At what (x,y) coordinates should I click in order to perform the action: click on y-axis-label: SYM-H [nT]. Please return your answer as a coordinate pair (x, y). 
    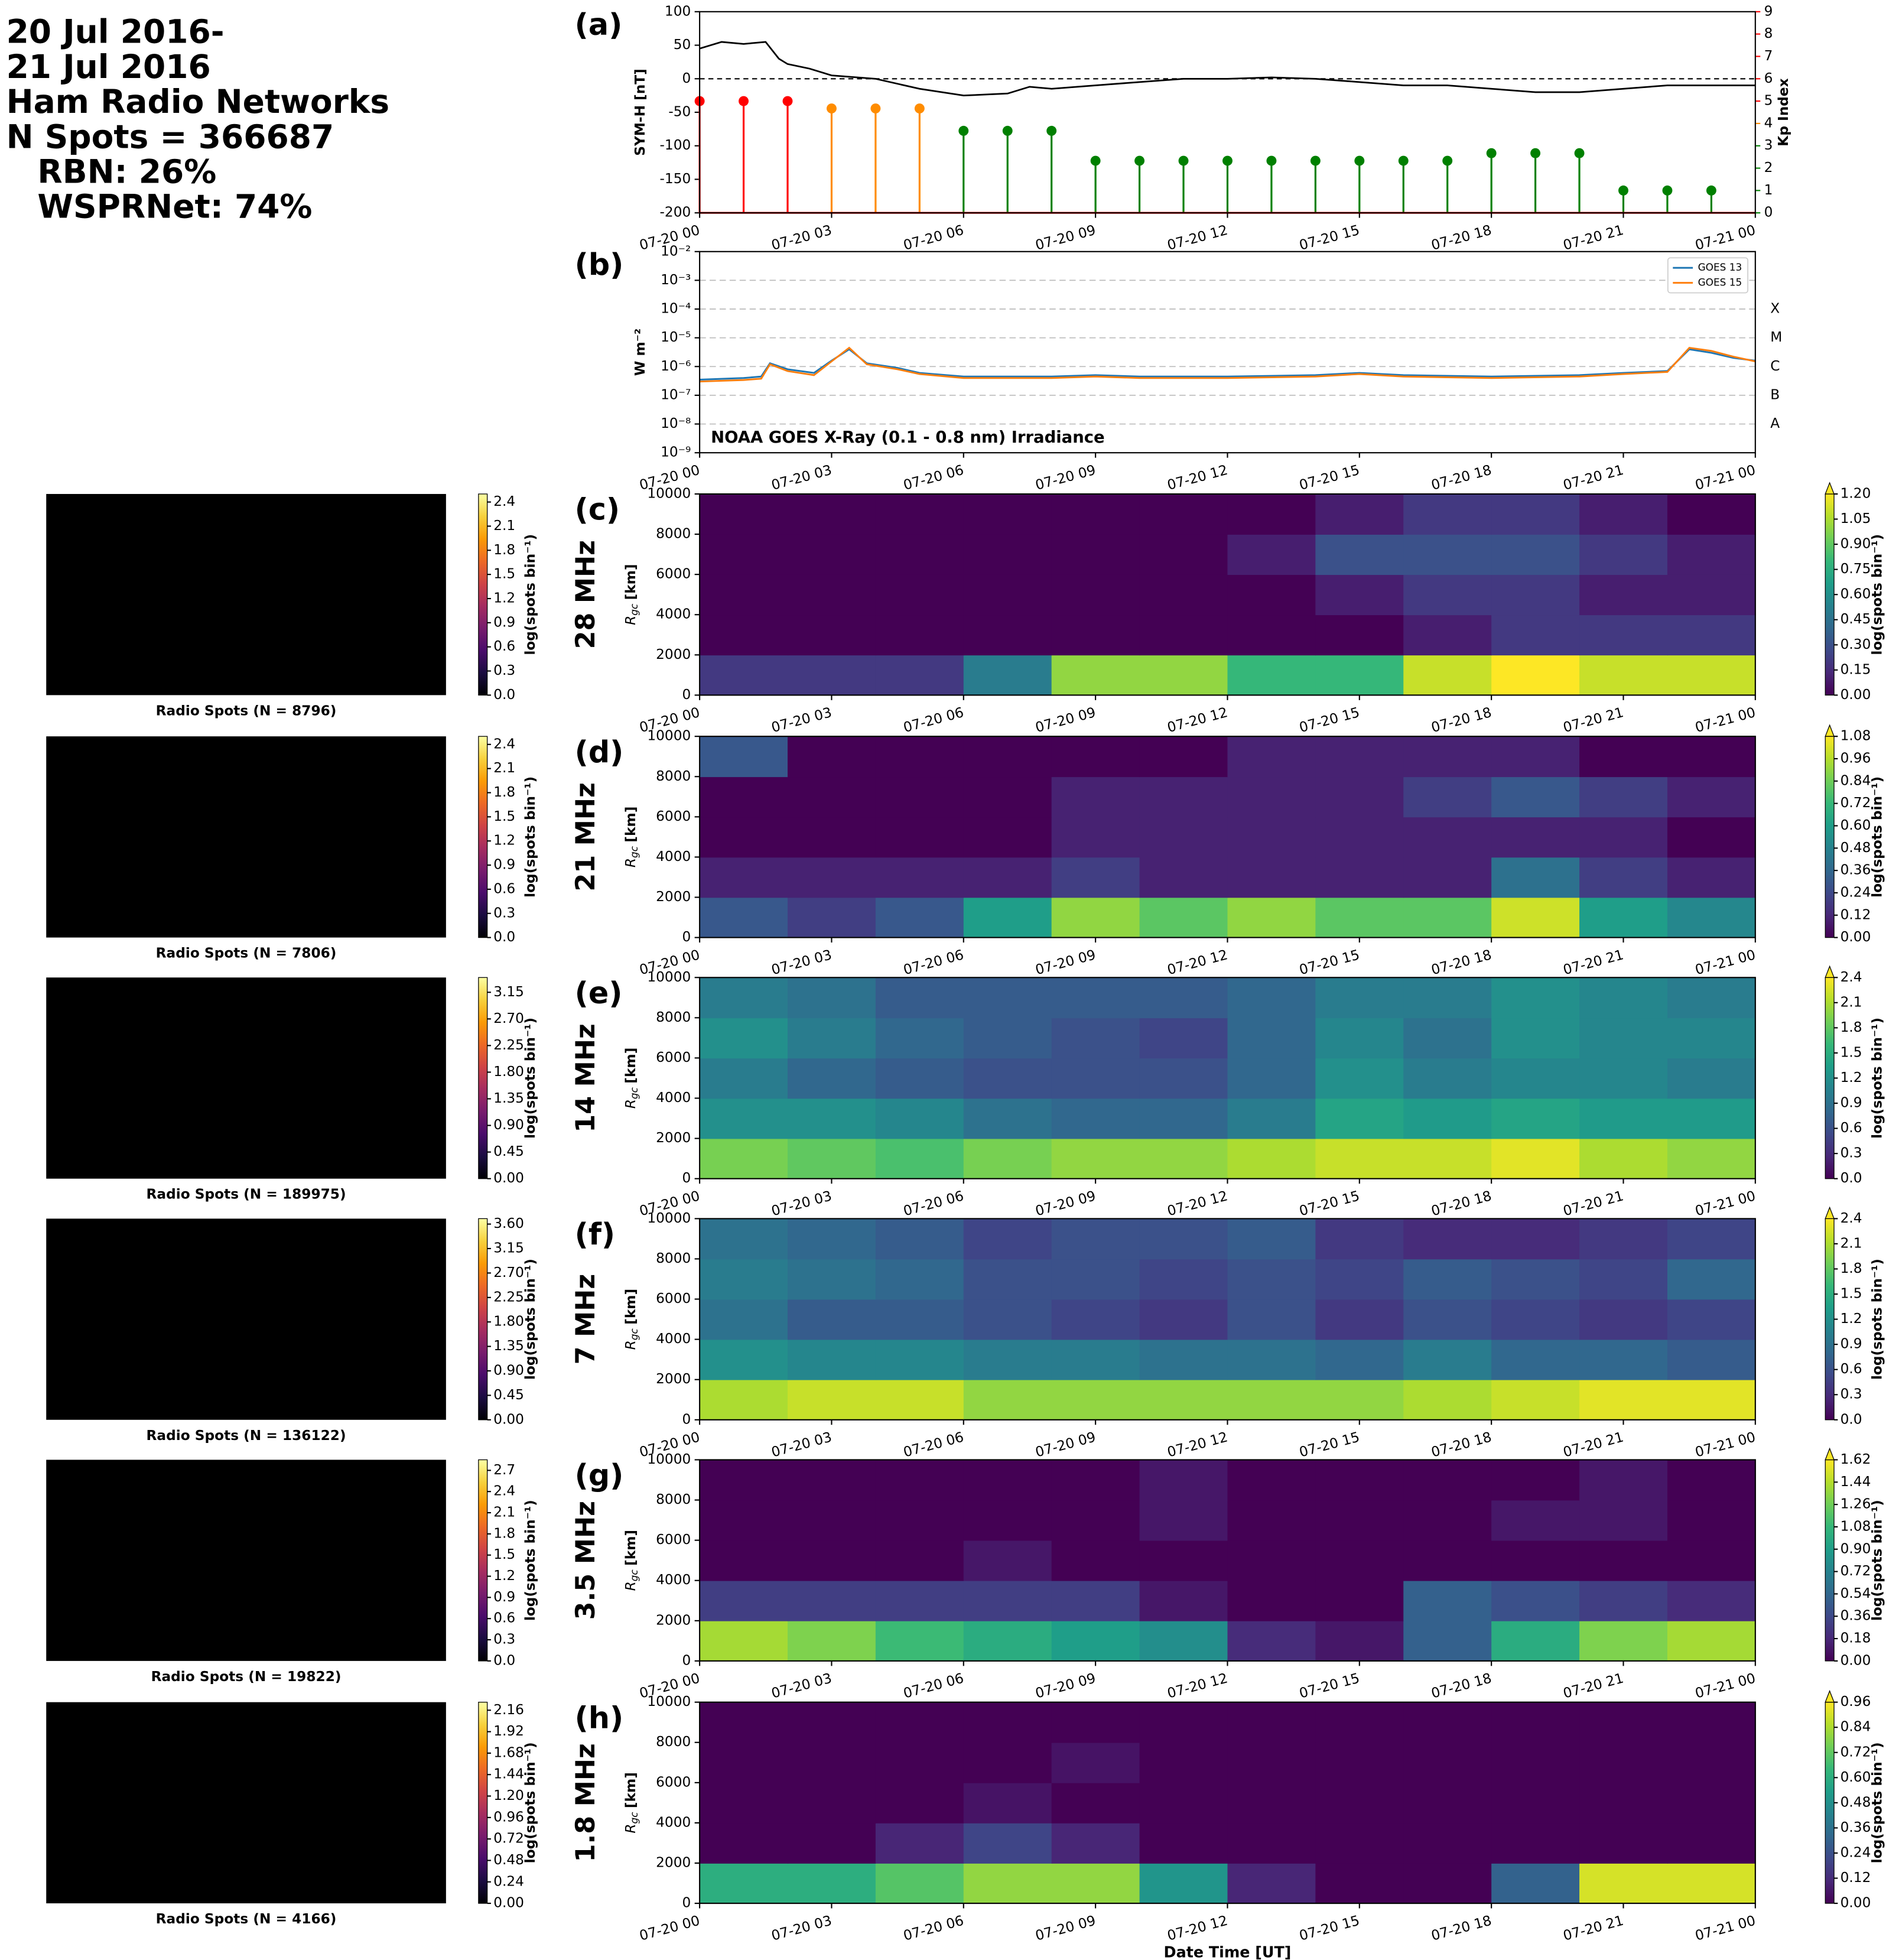
    Looking at the image, I should click on (640, 112).